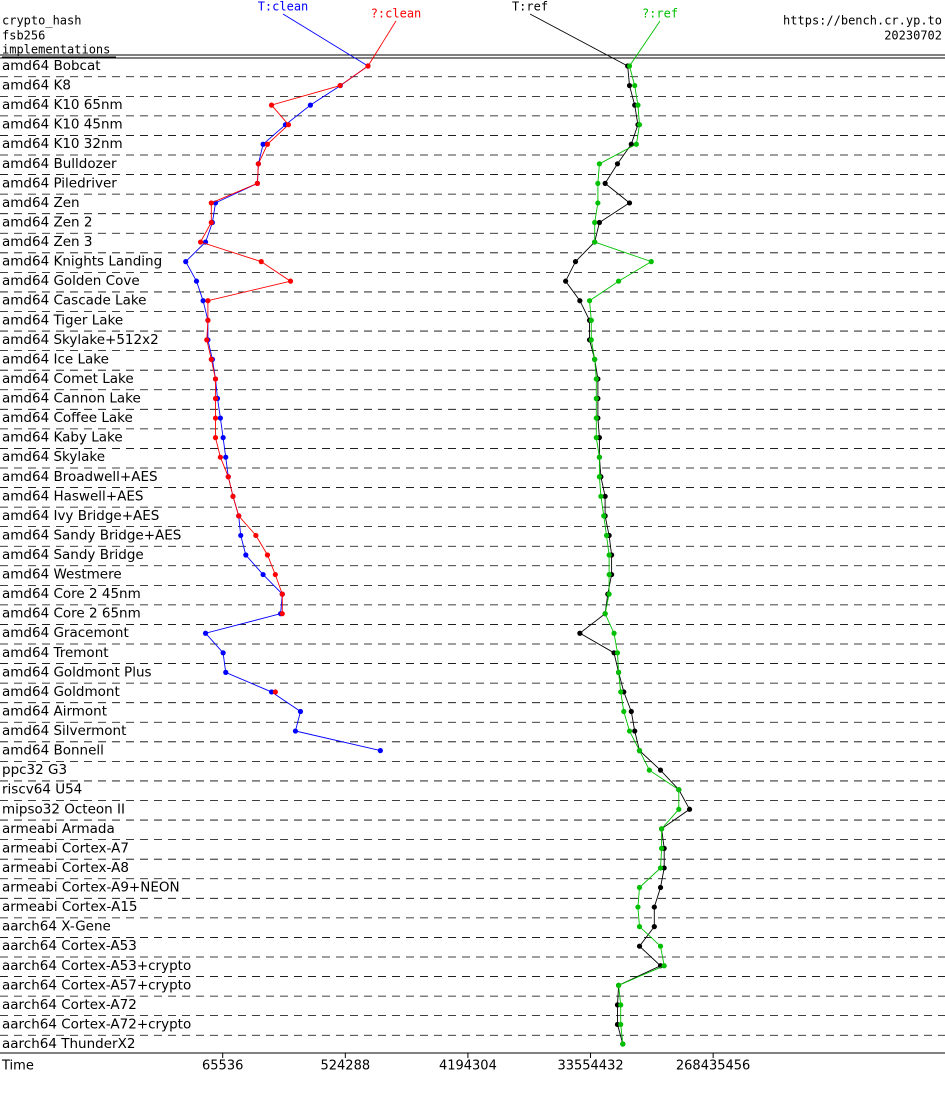 The image size is (945, 1103). What do you see at coordinates (65, 848) in the screenshot?
I see `row-label: armeabi Cortex-A7` at bounding box center [65, 848].